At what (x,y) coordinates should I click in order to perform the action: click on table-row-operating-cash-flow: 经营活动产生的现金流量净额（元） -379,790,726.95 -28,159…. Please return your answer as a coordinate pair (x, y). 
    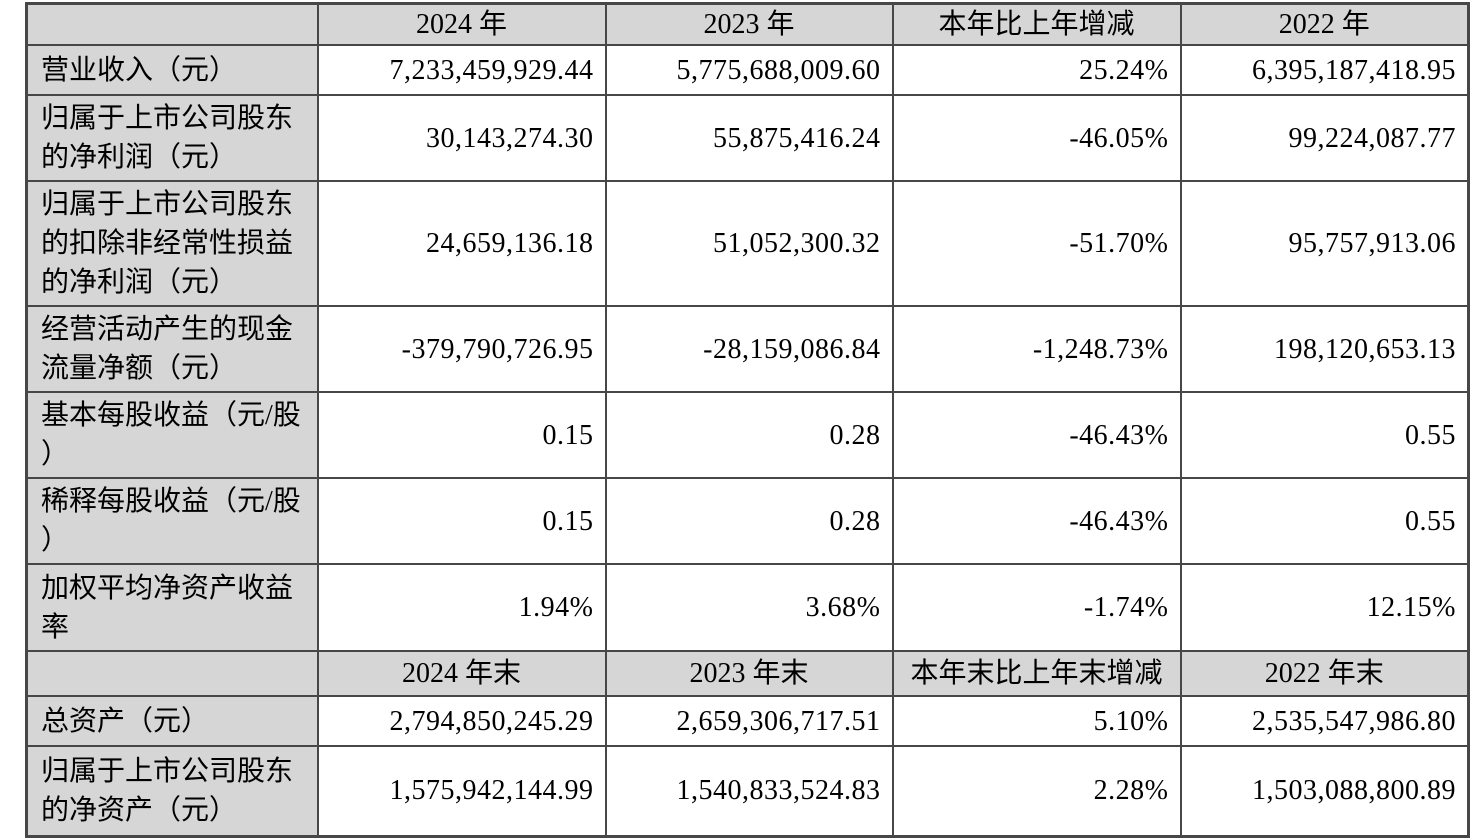
    Looking at the image, I should click on (747, 349).